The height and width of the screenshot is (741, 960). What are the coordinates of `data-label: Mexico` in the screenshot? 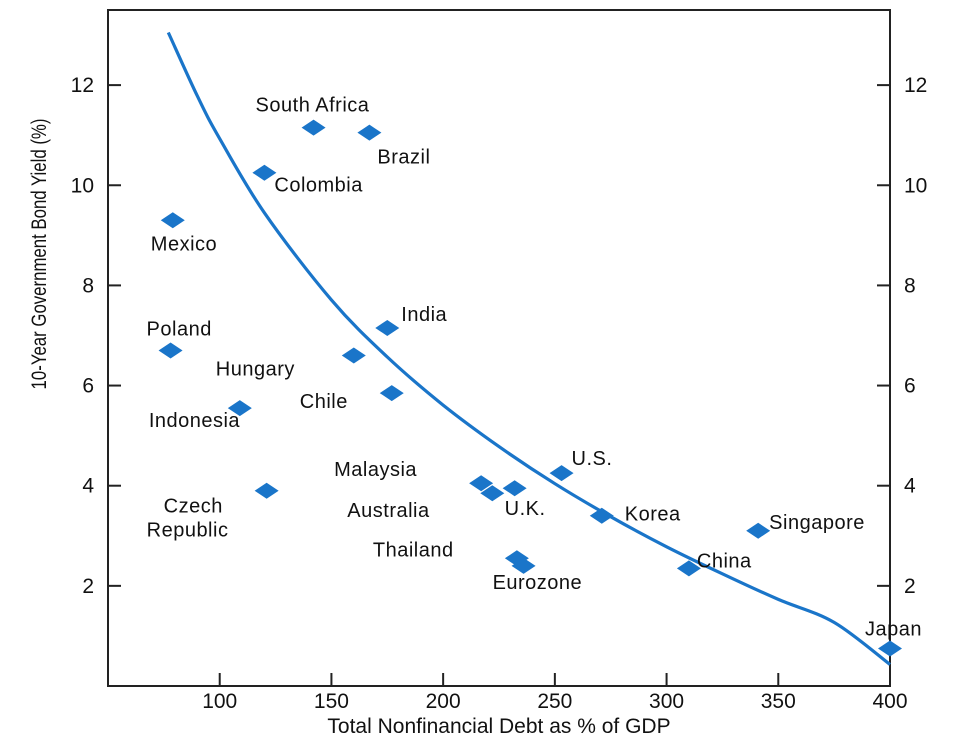 It's located at (184, 244).